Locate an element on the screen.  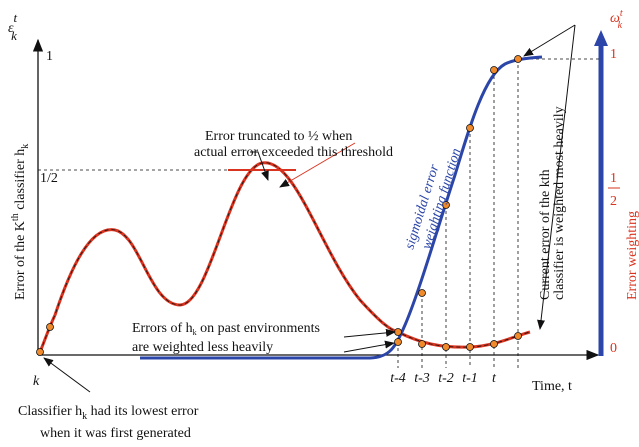
x-tick: t-4 is located at coordinates (398, 378).